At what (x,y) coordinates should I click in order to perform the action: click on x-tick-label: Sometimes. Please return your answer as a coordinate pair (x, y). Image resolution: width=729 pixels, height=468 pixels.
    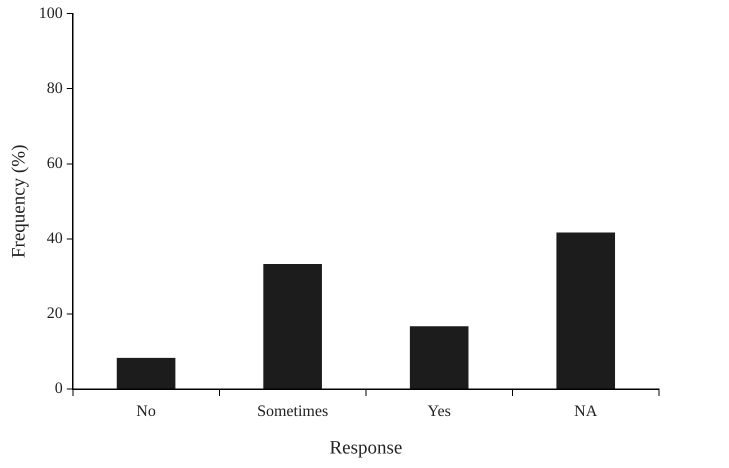
    Looking at the image, I should click on (292, 411).